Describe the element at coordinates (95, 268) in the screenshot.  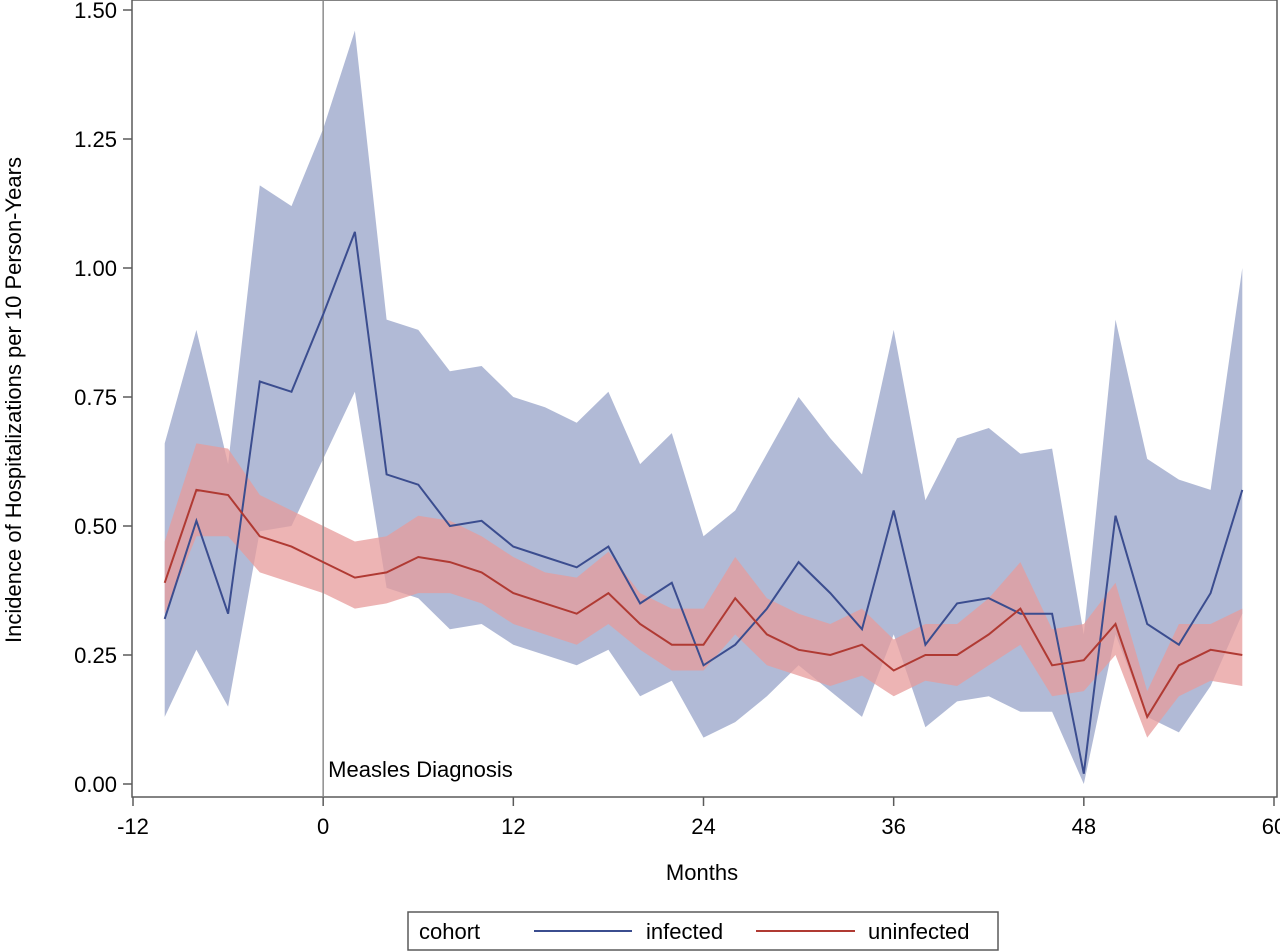
I see `y-tick-label: 1.00` at that location.